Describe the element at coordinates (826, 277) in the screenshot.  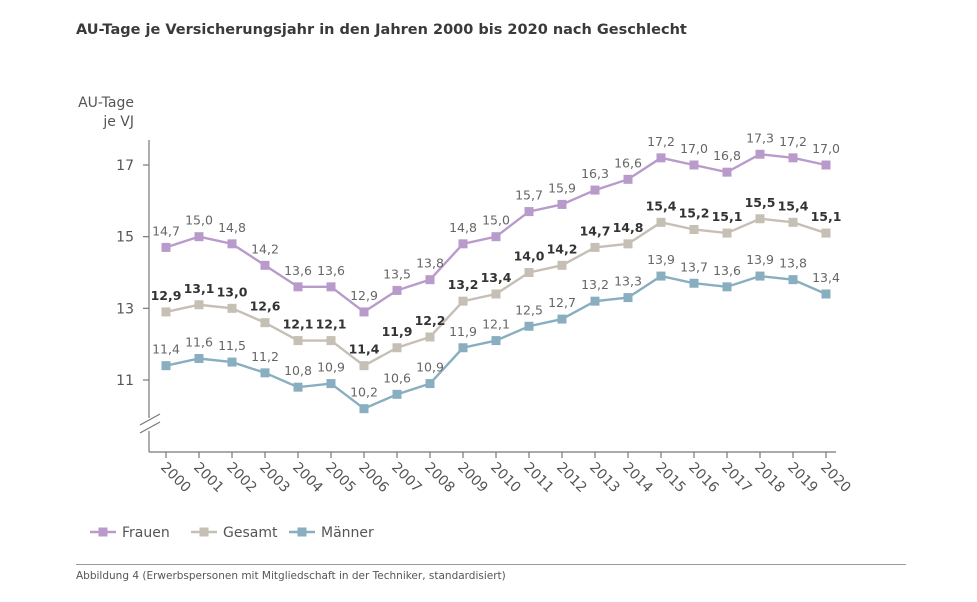
I see `data-label: 13,4` at that location.